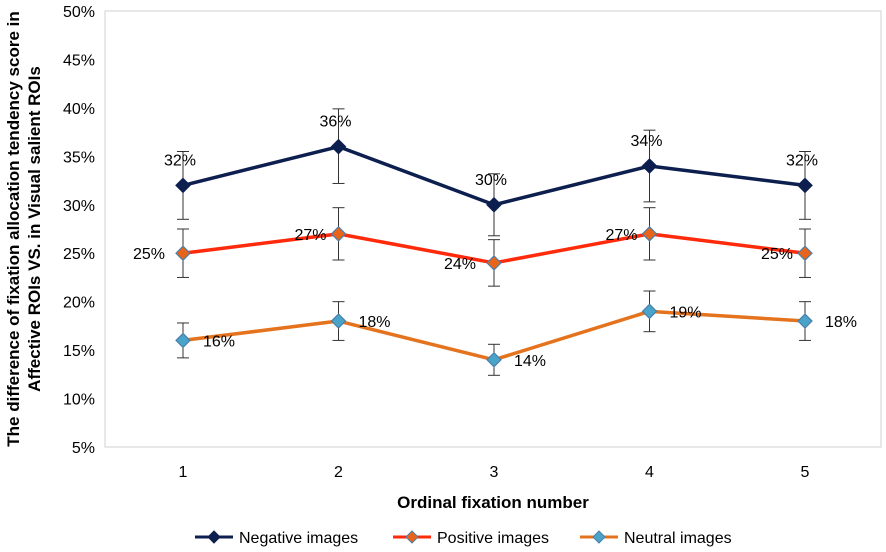 The width and height of the screenshot is (886, 552). I want to click on data-label: 19%, so click(686, 312).